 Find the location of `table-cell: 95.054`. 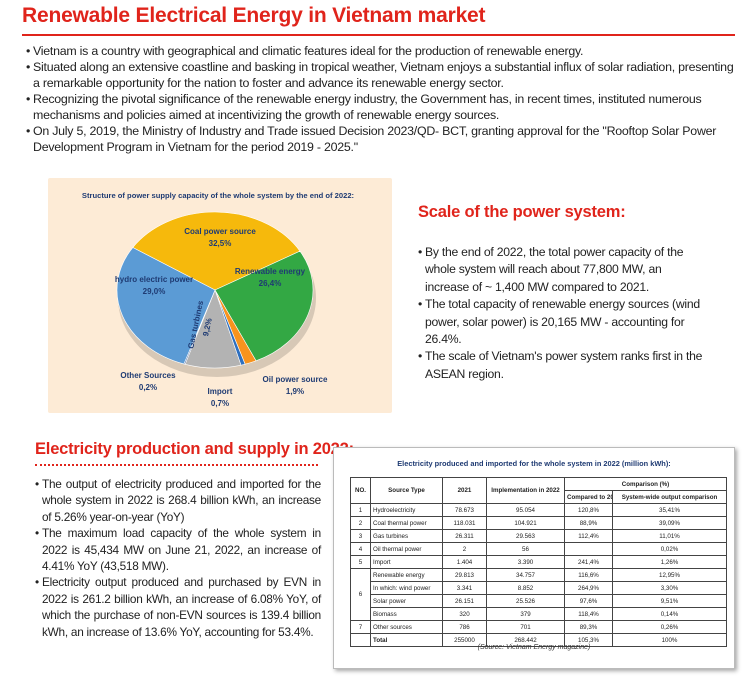

table-cell: 95.054 is located at coordinates (525, 510).